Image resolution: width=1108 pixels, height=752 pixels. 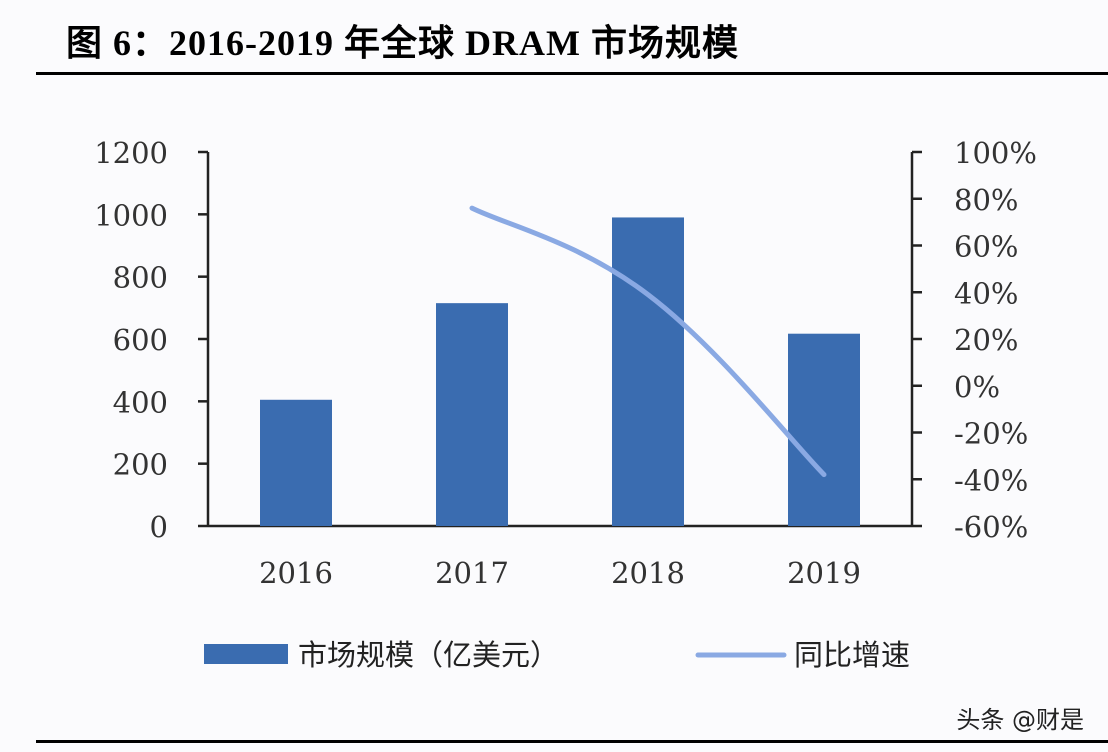 What do you see at coordinates (246, 654) in the screenshot?
I see `legend-bar-swatch` at bounding box center [246, 654].